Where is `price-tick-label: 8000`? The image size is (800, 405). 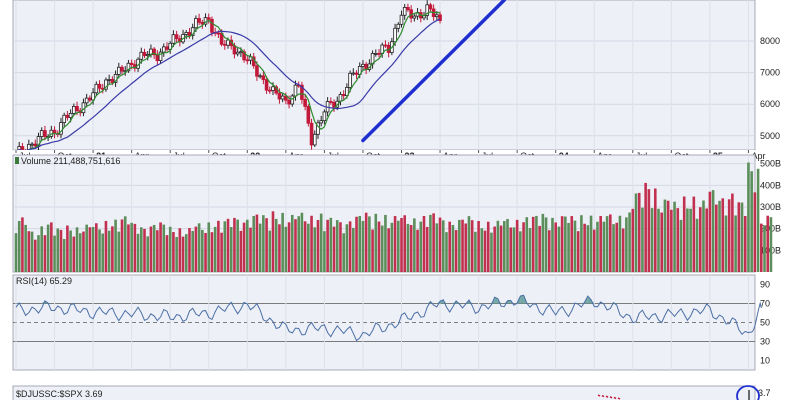
price-tick-label: 8000 is located at coordinates (770, 41).